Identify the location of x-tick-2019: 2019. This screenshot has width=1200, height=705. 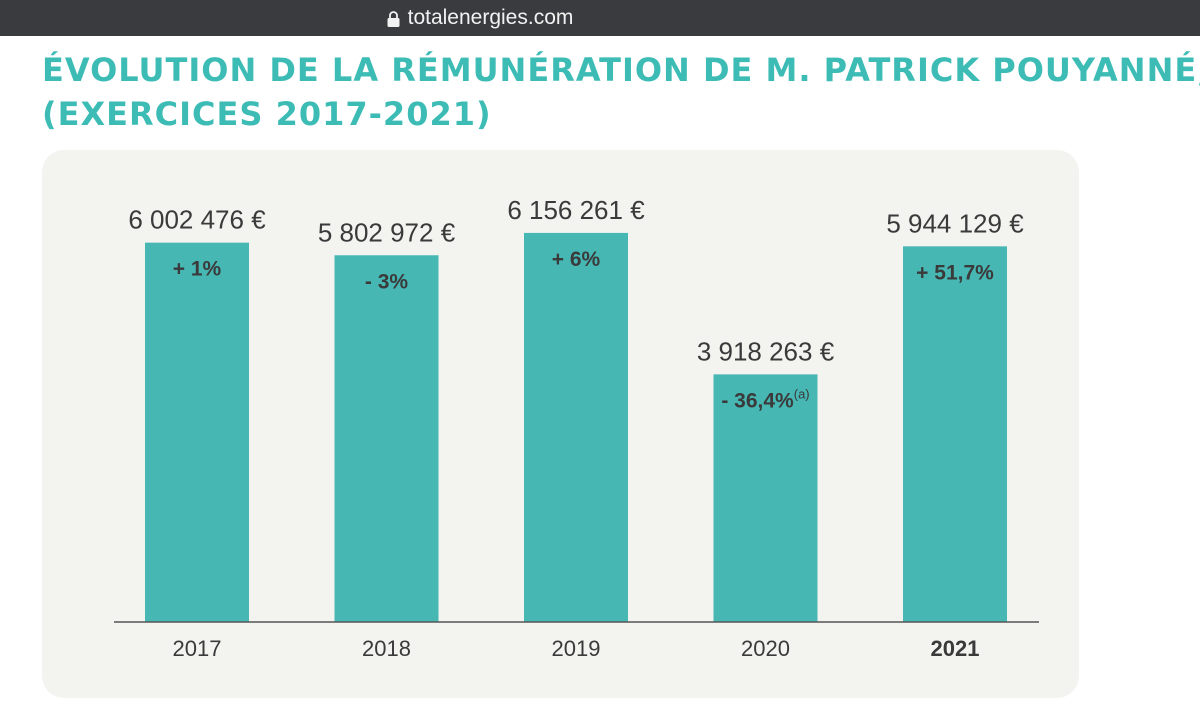
(576, 648).